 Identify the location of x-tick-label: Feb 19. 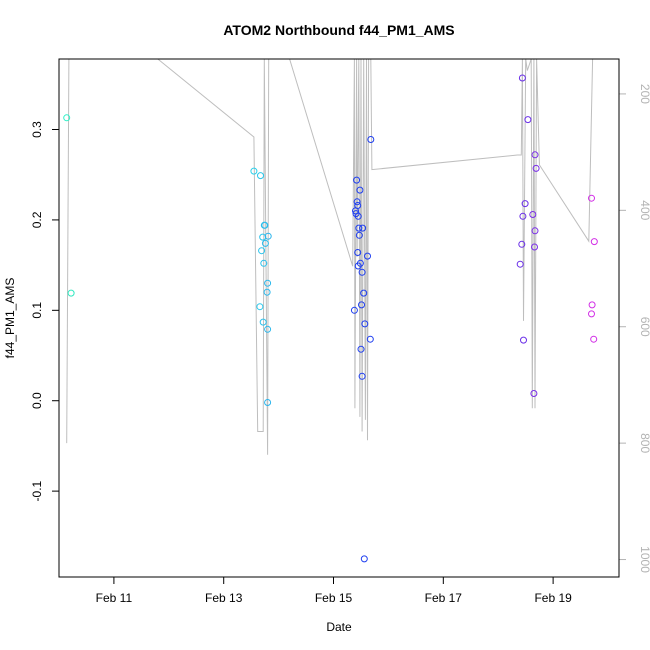
(553, 598).